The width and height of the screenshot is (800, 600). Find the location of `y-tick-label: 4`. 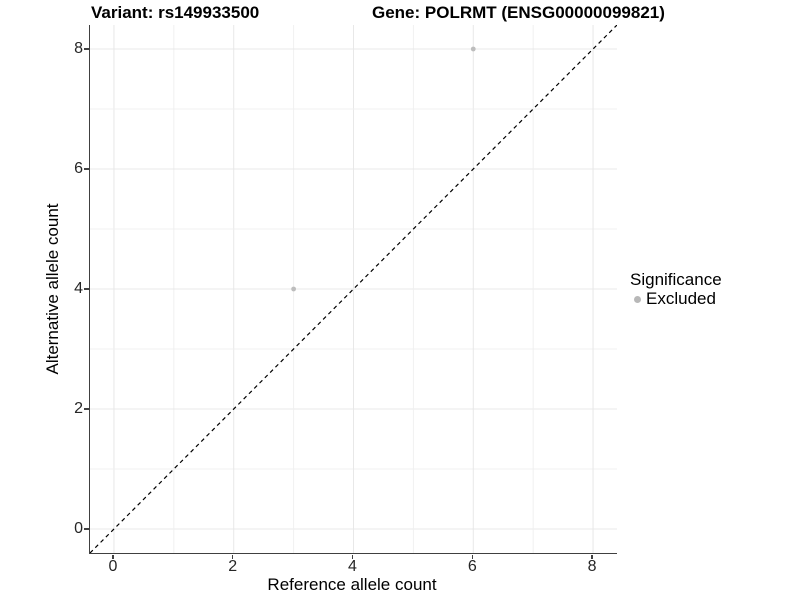

y-tick-label: 4 is located at coordinates (78, 288).